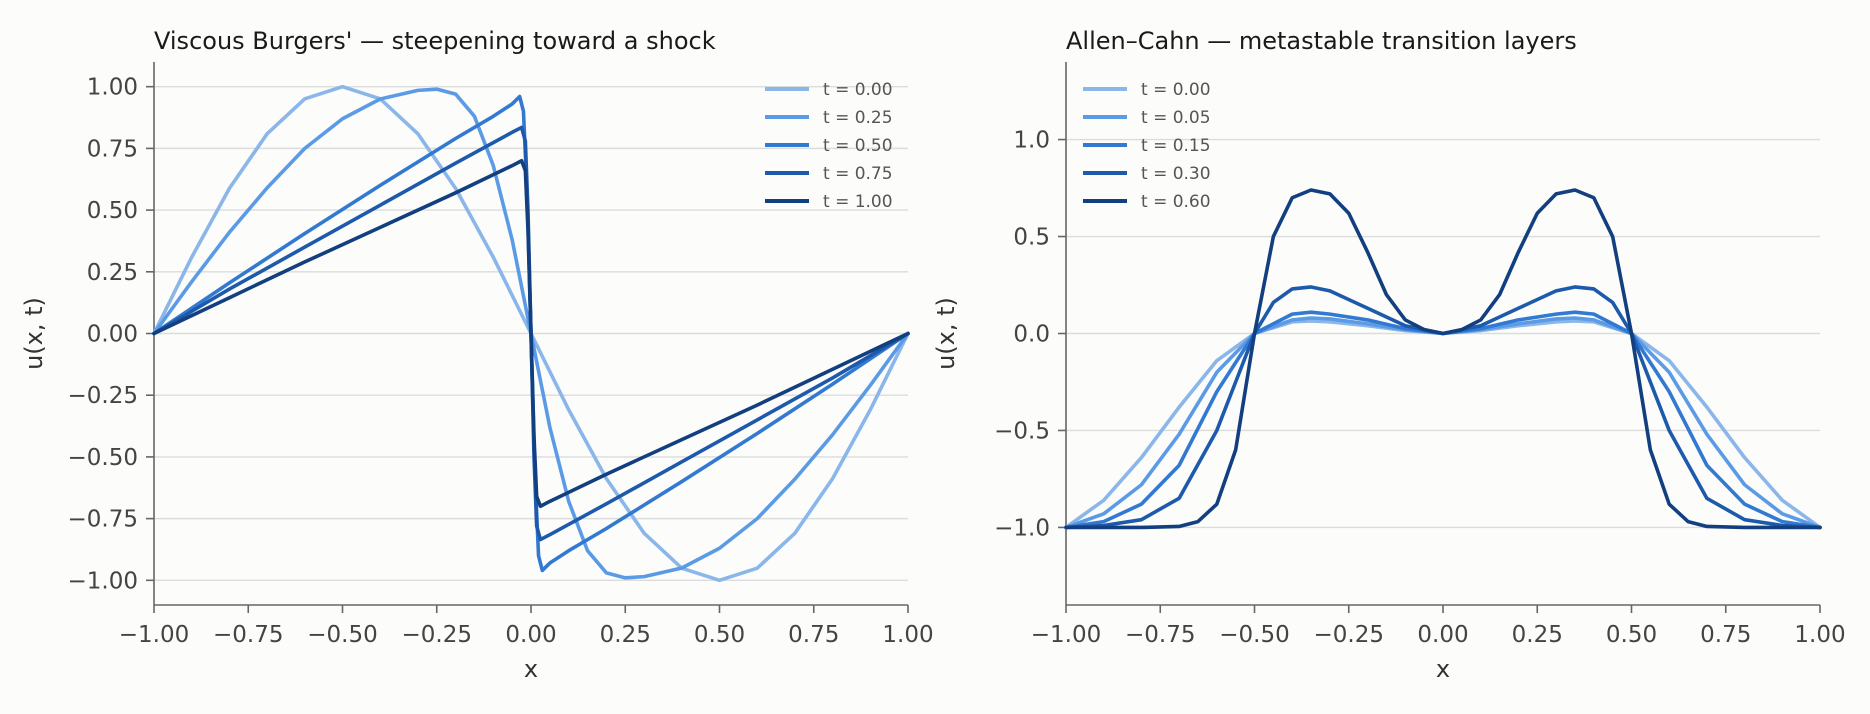 The image size is (1870, 714). Describe the element at coordinates (112, 273) in the screenshot. I see `y-tick-label: 0.25` at that location.